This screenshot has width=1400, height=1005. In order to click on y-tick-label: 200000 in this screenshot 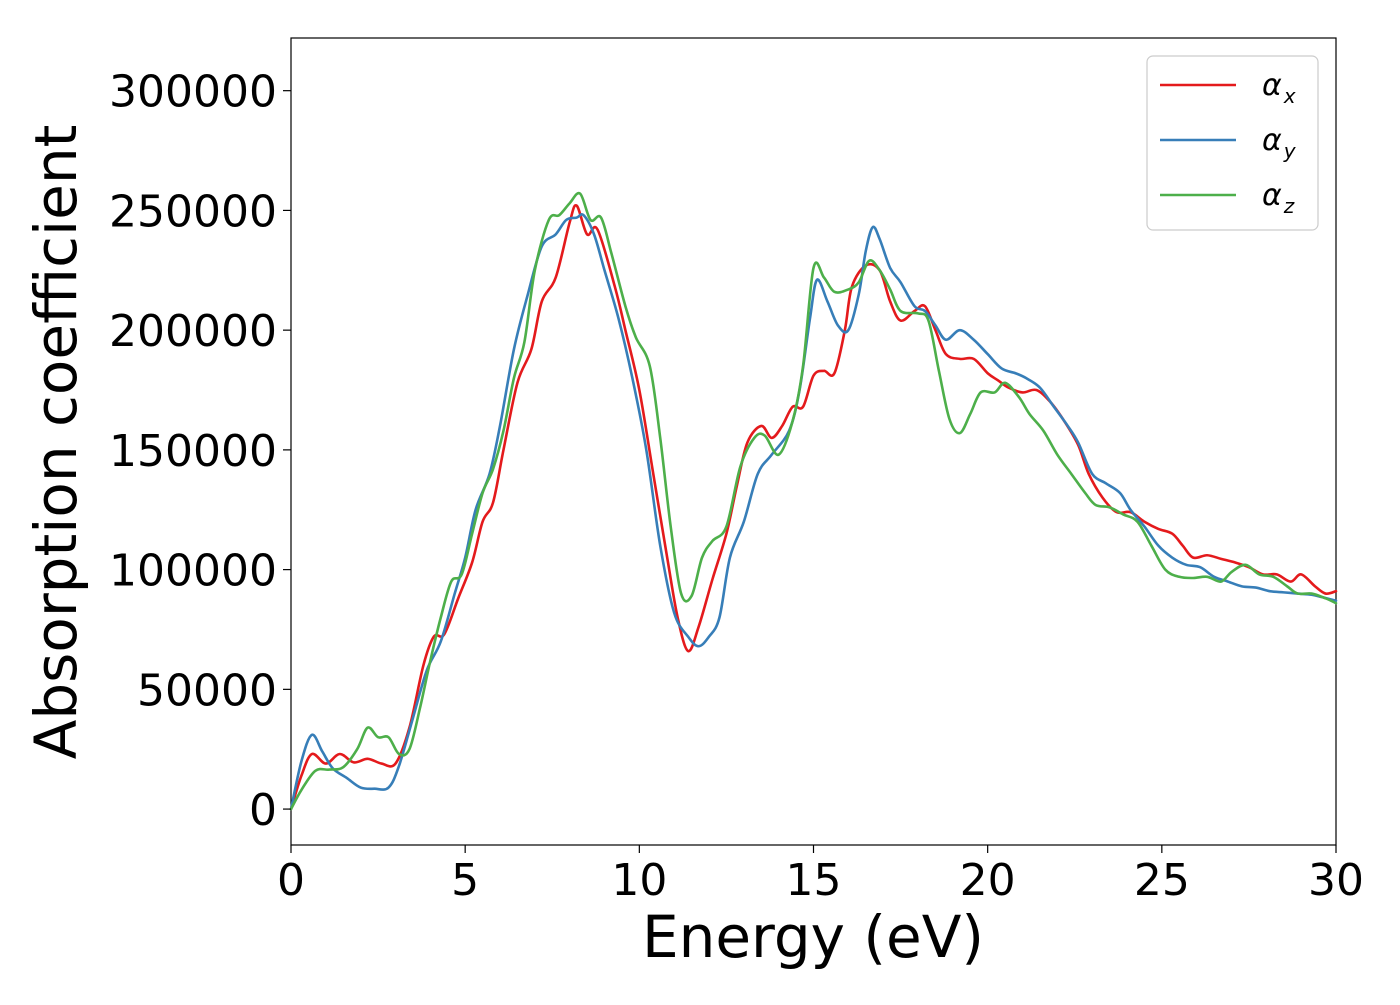, I will do `click(193, 331)`.